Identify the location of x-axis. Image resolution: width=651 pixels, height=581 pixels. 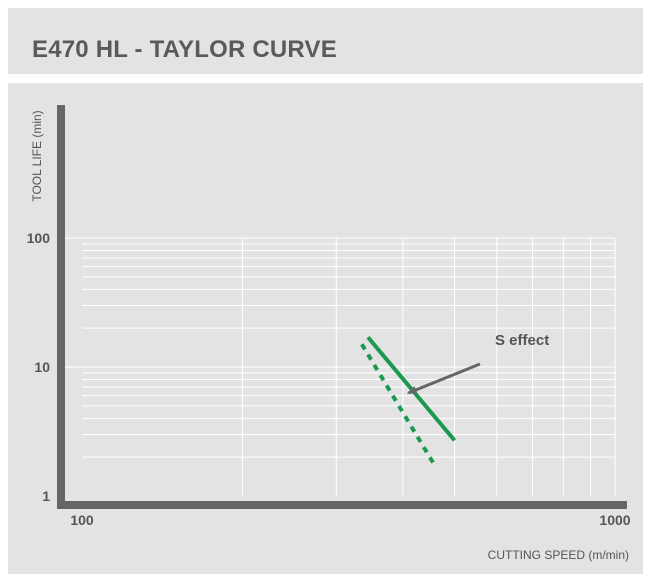
(342, 505).